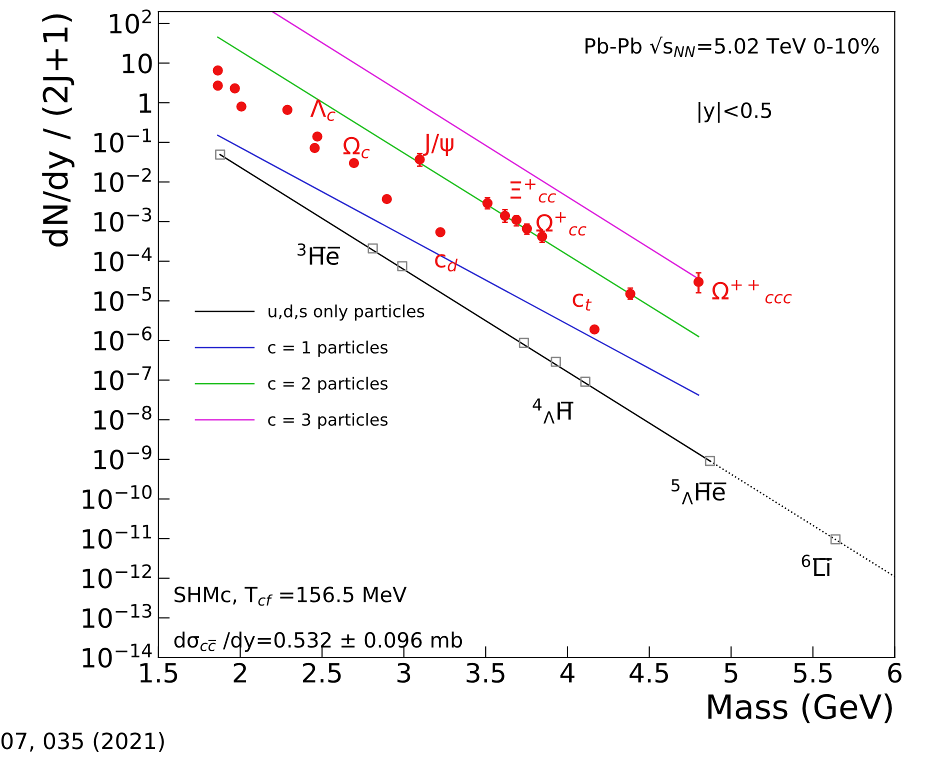  What do you see at coordinates (582, 302) in the screenshot?
I see `annotation: c$_{t}$` at bounding box center [582, 302].